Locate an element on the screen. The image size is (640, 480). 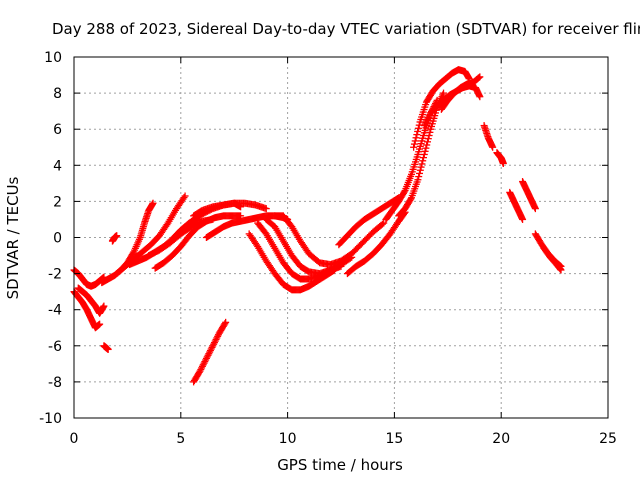
x-tick-label: 5 is located at coordinates (180, 439).